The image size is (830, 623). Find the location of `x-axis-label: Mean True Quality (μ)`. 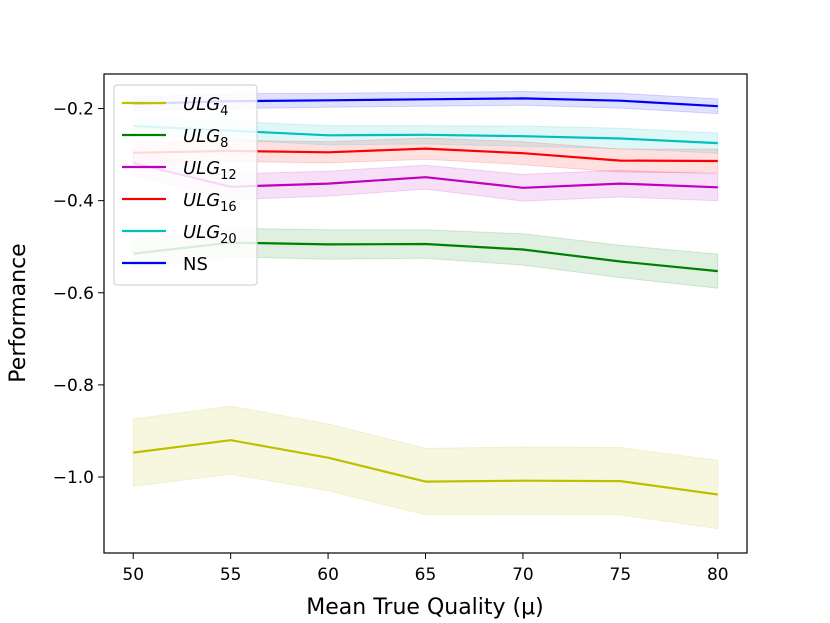

x-axis-label: Mean True Quality (μ) is located at coordinates (424, 607).